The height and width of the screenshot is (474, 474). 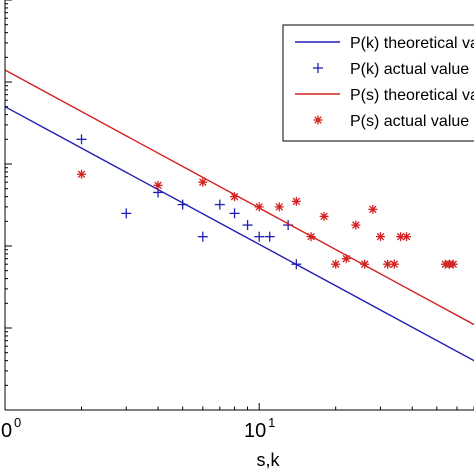 I want to click on legend-box, so click(x=378, y=83).